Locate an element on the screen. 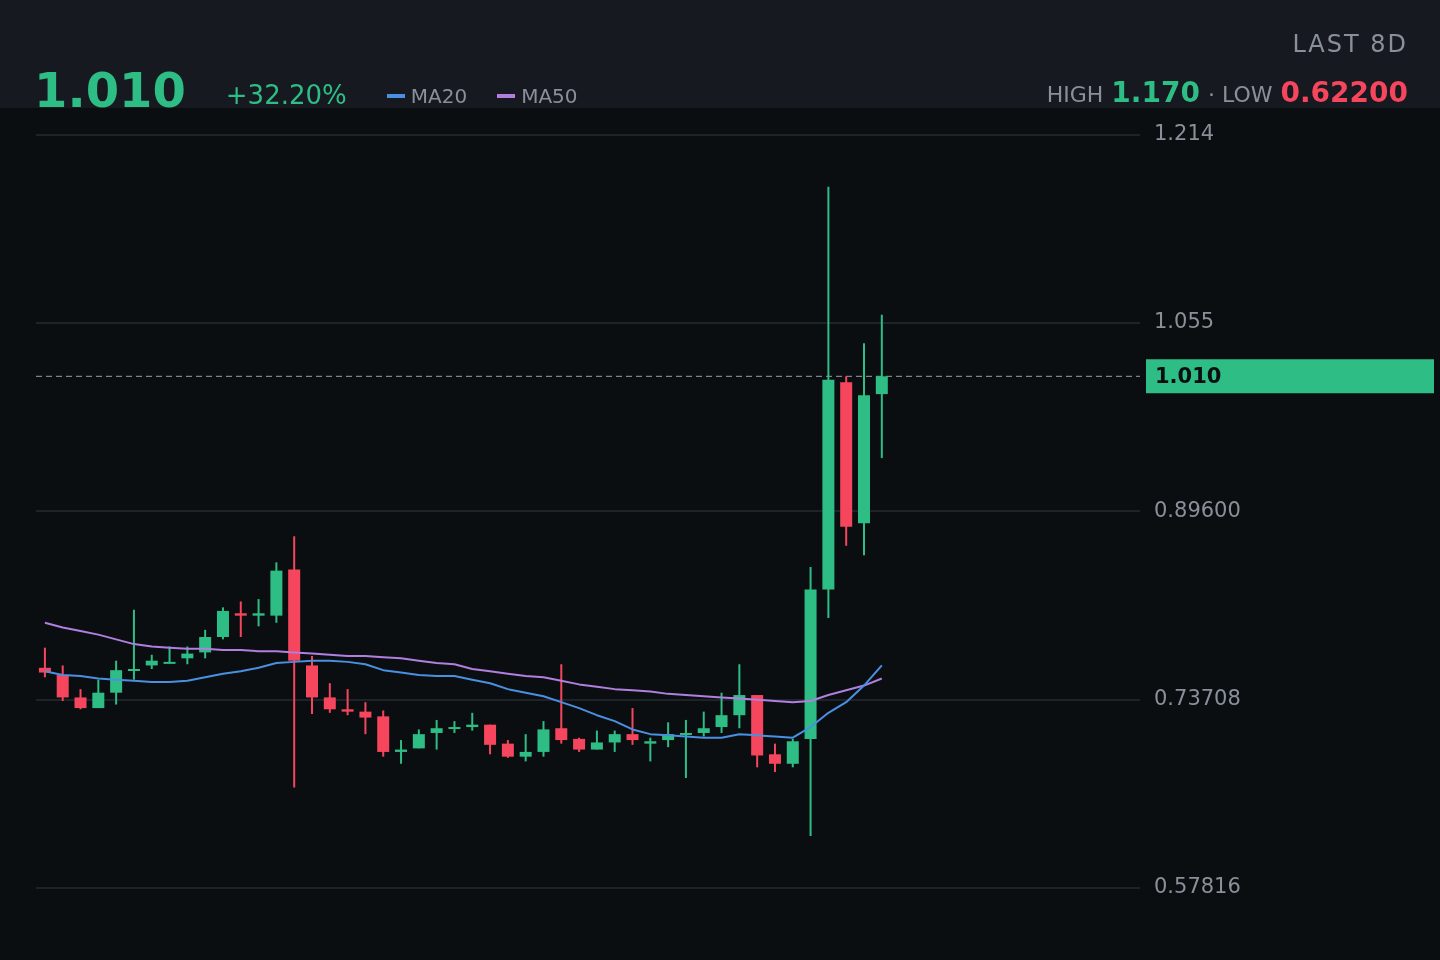 This screenshot has width=1440, height=960. y-tick-label: 0.89600 is located at coordinates (1197, 509).